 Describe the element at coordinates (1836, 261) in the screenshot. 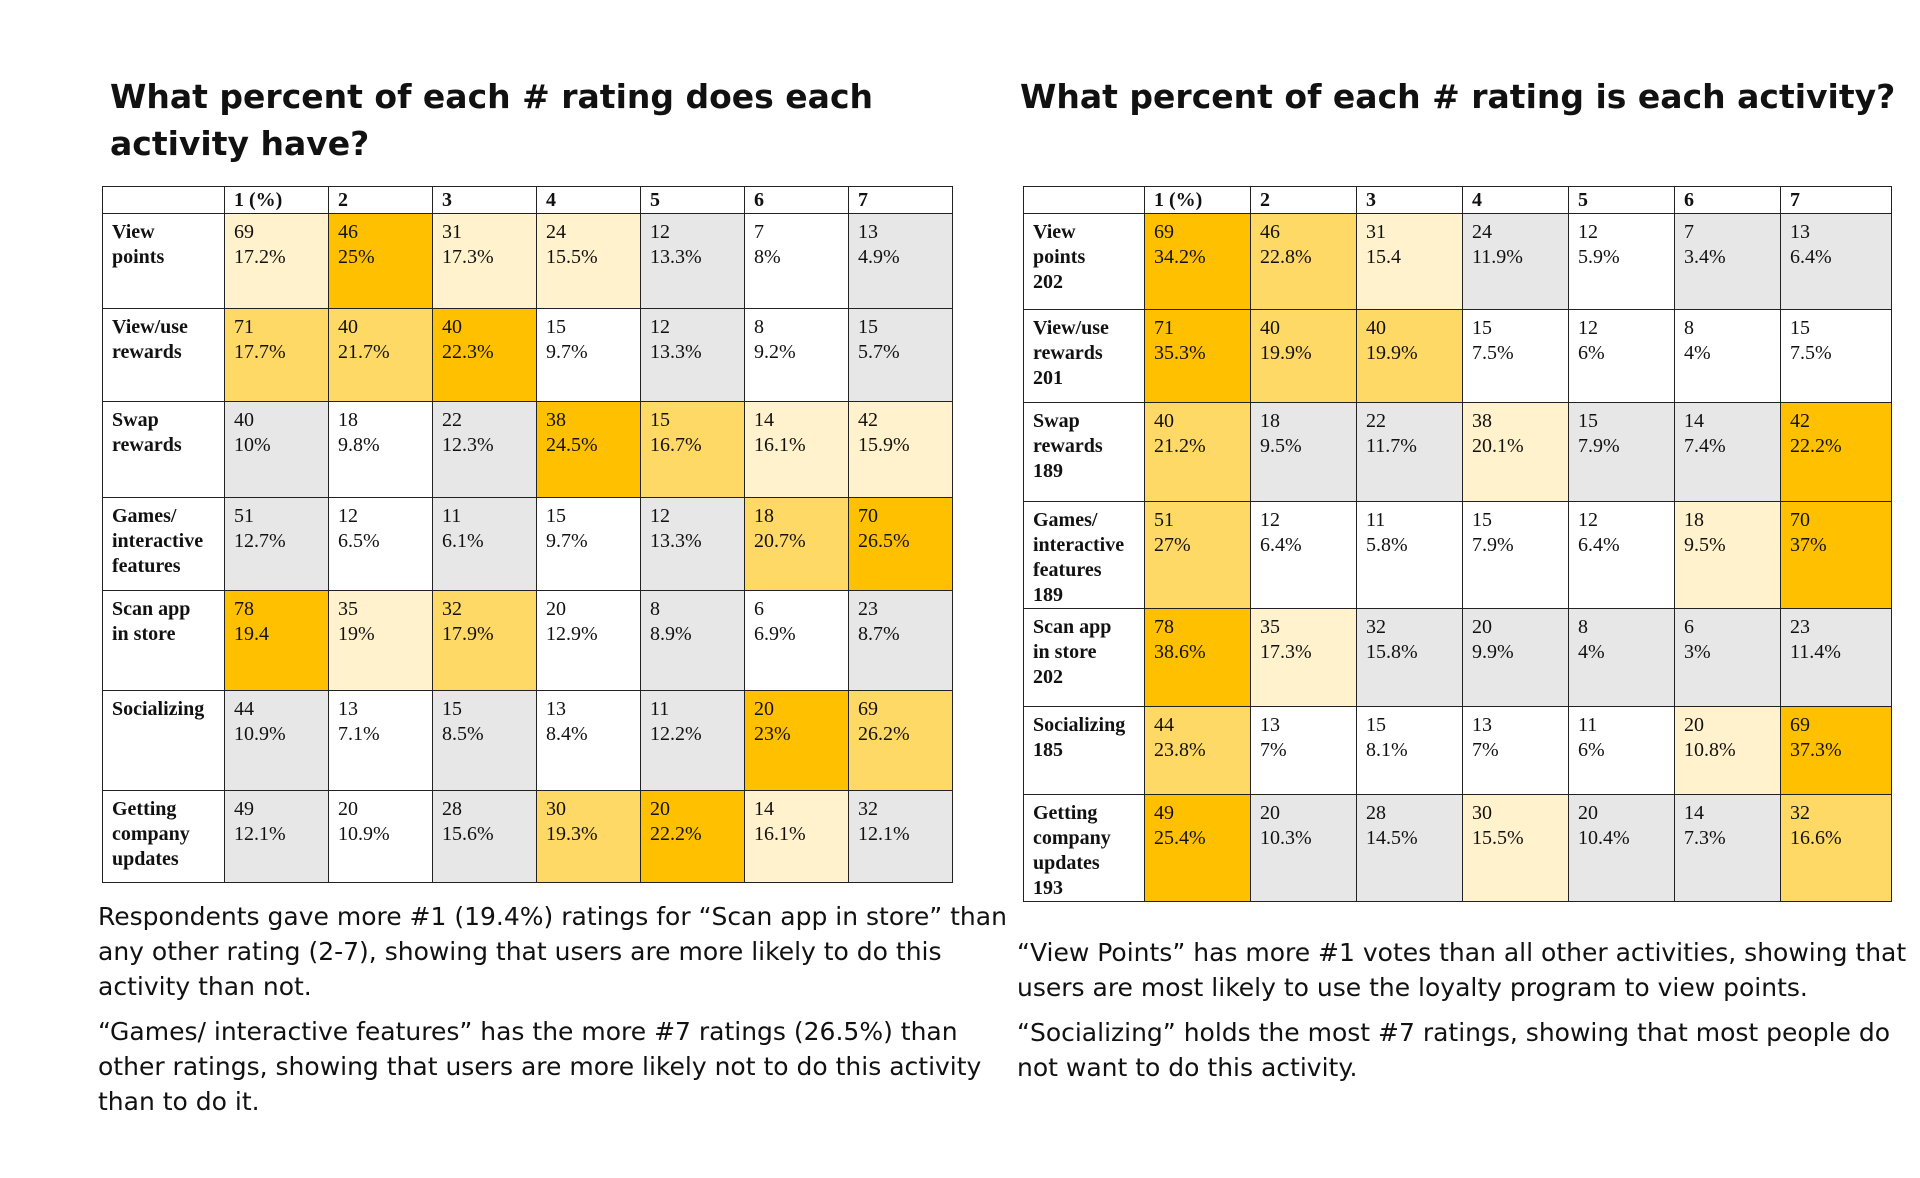

I see `data-cell: 13 6.4%` at that location.